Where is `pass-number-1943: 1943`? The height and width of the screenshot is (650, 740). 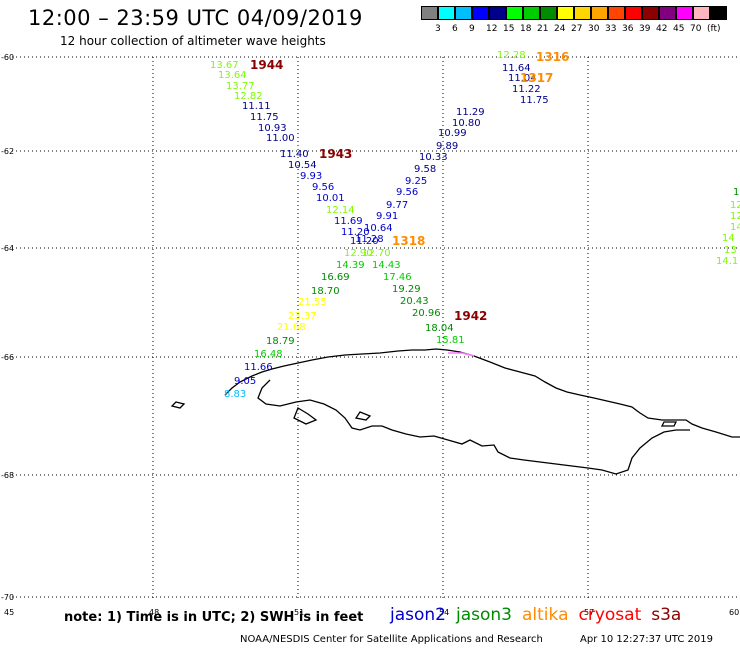
pass-number-1943: 1943 is located at coordinates (335, 154).